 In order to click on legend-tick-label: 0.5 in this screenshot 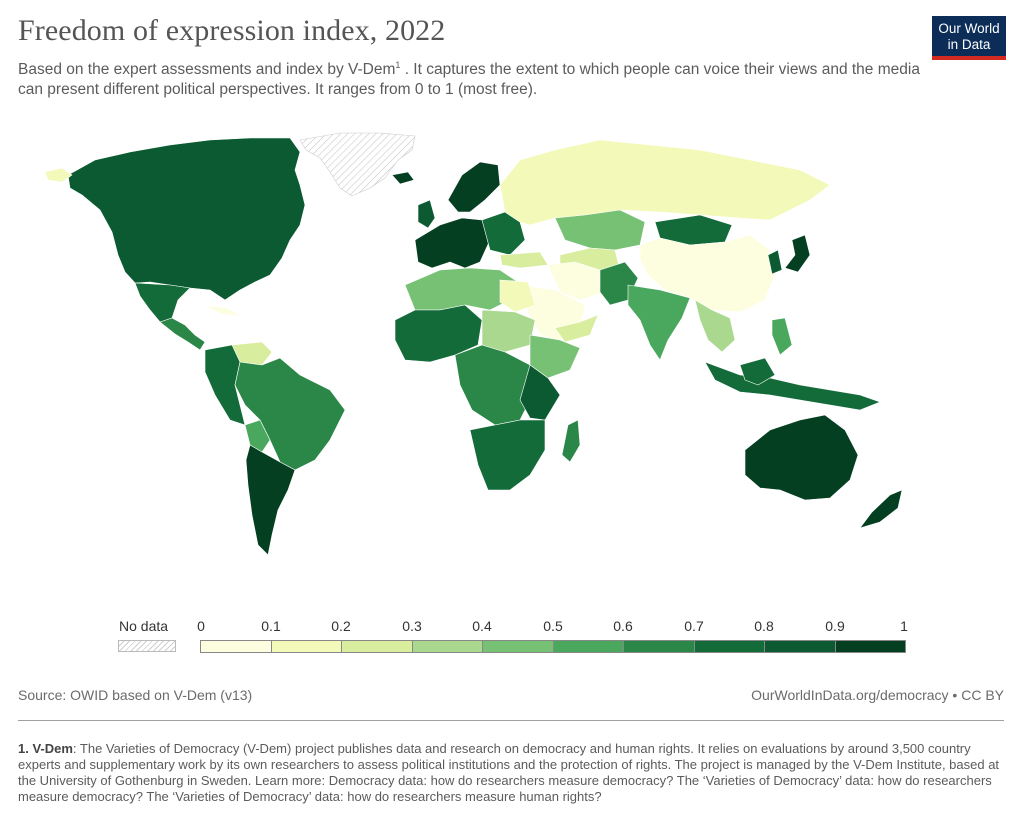, I will do `click(553, 626)`.